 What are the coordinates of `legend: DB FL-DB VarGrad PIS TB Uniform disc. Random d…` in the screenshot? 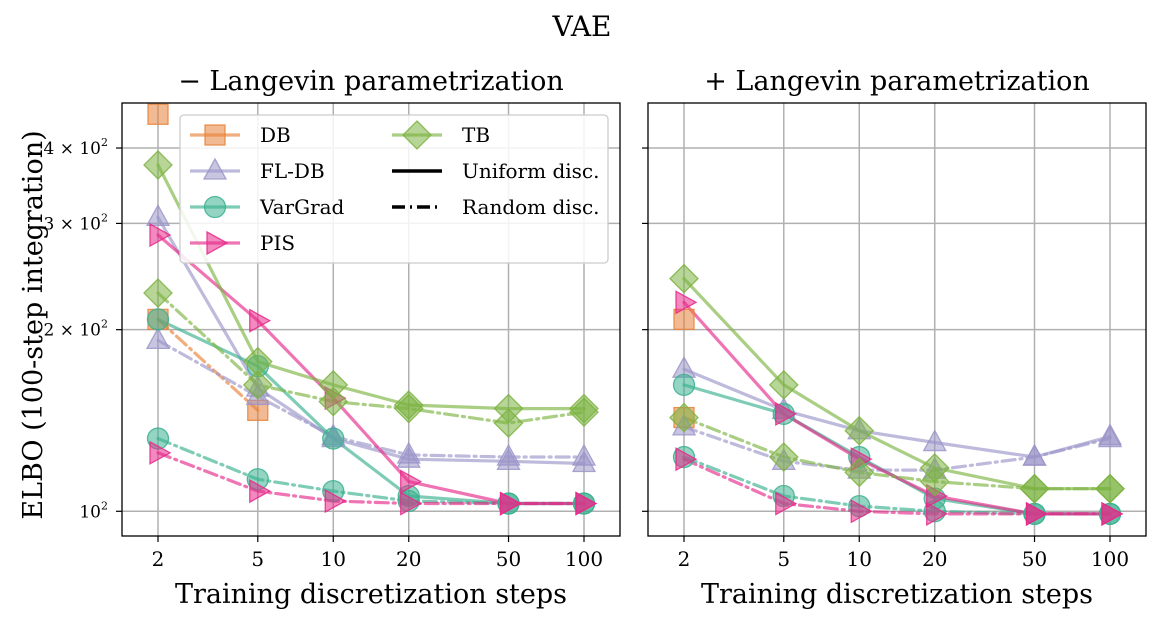 It's located at (394, 189).